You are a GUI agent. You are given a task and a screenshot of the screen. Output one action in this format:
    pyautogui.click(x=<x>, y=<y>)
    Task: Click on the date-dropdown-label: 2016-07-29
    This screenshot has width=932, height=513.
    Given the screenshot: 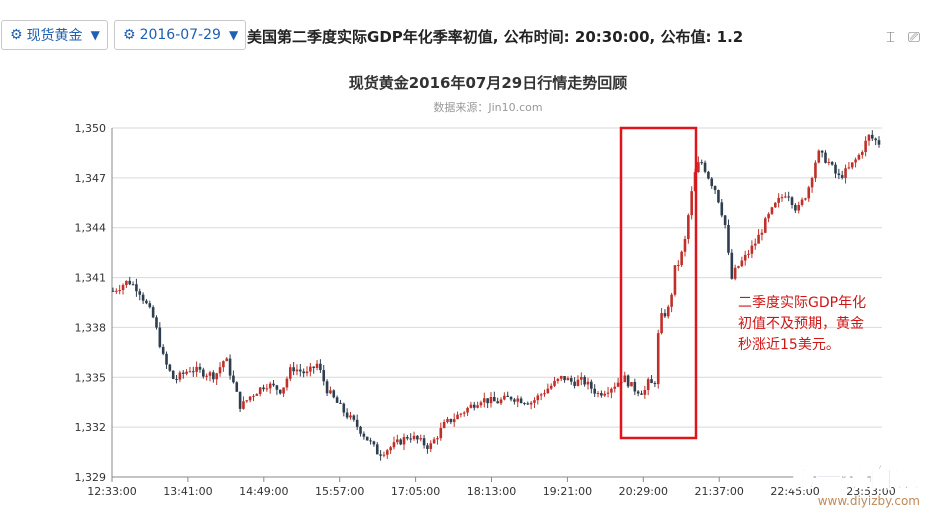 What is the action you would take?
    pyautogui.click(x=180, y=35)
    